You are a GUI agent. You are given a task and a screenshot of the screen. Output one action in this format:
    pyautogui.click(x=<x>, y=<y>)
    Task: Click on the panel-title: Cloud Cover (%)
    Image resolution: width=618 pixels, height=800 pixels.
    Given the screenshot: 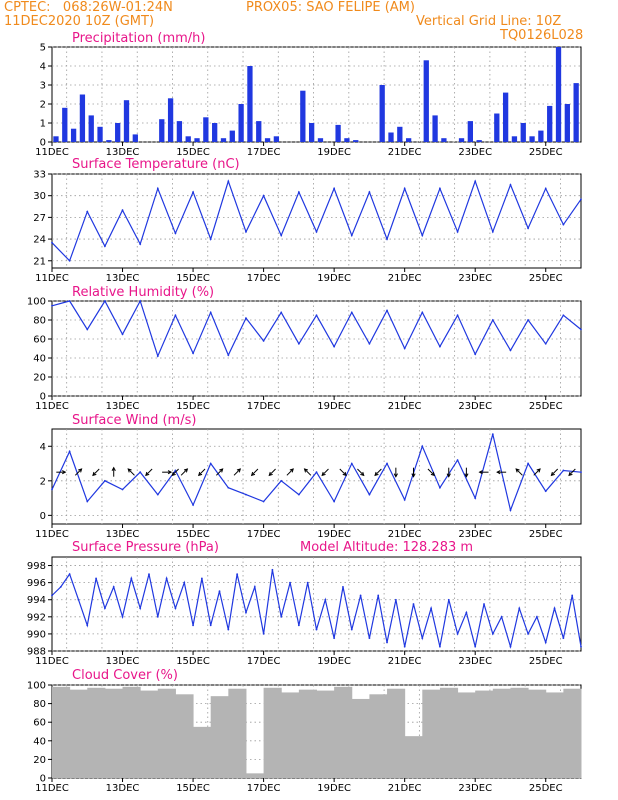 What is the action you would take?
    pyautogui.click(x=125, y=675)
    